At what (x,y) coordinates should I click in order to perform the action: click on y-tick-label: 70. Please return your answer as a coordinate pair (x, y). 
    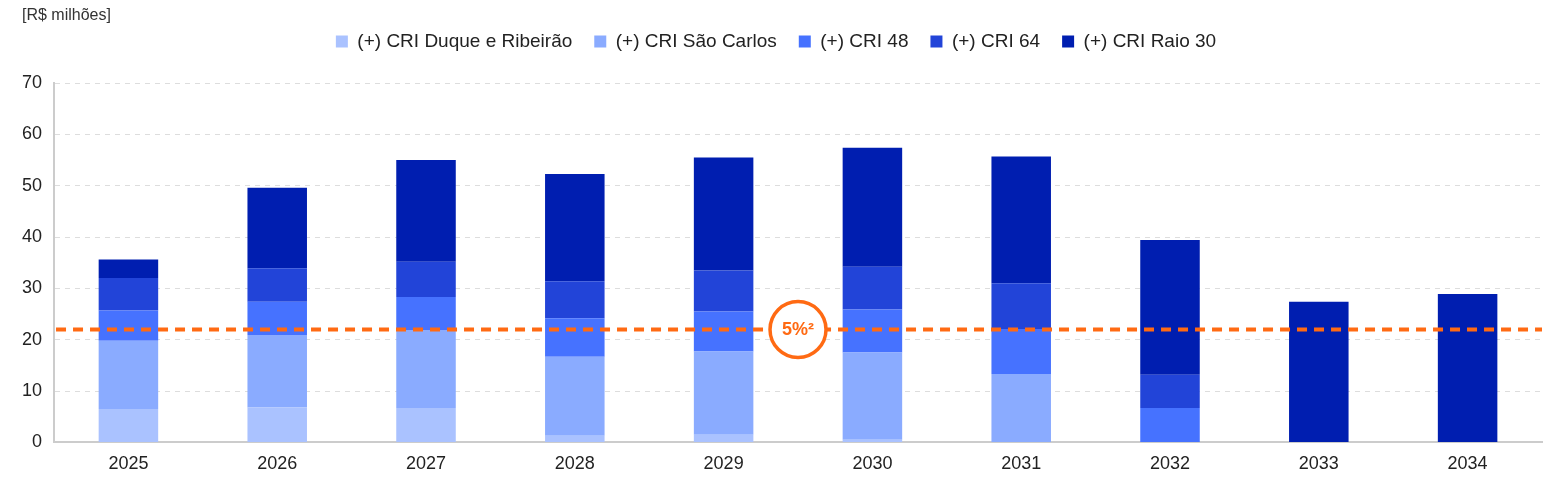
    Looking at the image, I should click on (32, 81).